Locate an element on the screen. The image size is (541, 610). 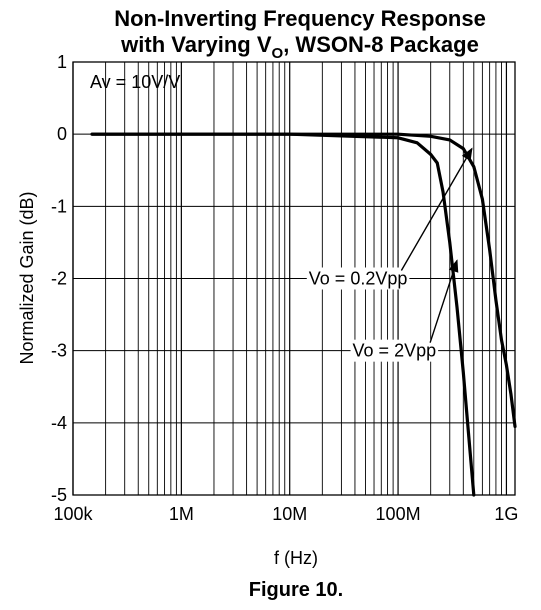
figure-caption: Figure 10. is located at coordinates (296, 590).